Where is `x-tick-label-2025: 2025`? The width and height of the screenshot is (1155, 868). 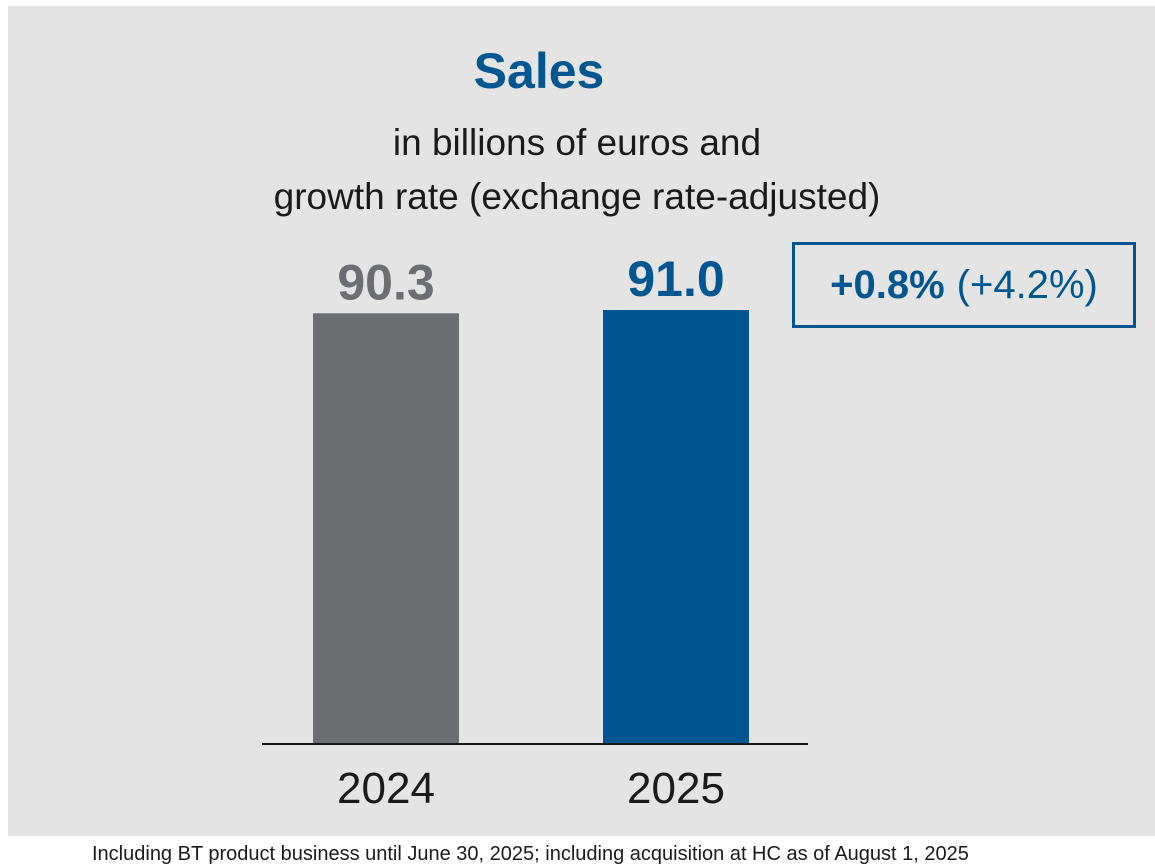 x-tick-label-2025: 2025 is located at coordinates (676, 788).